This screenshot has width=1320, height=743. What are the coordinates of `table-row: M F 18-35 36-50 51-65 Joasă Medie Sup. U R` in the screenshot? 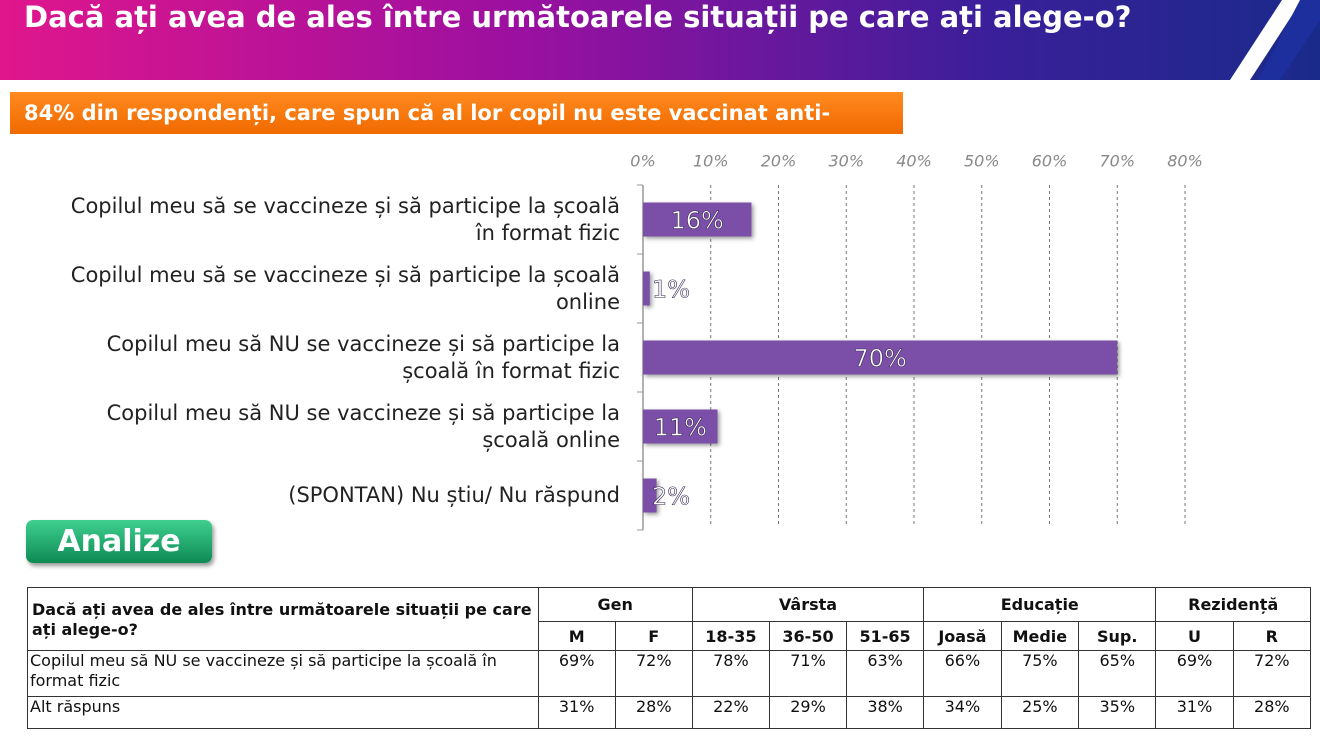 It's located at (670, 636).